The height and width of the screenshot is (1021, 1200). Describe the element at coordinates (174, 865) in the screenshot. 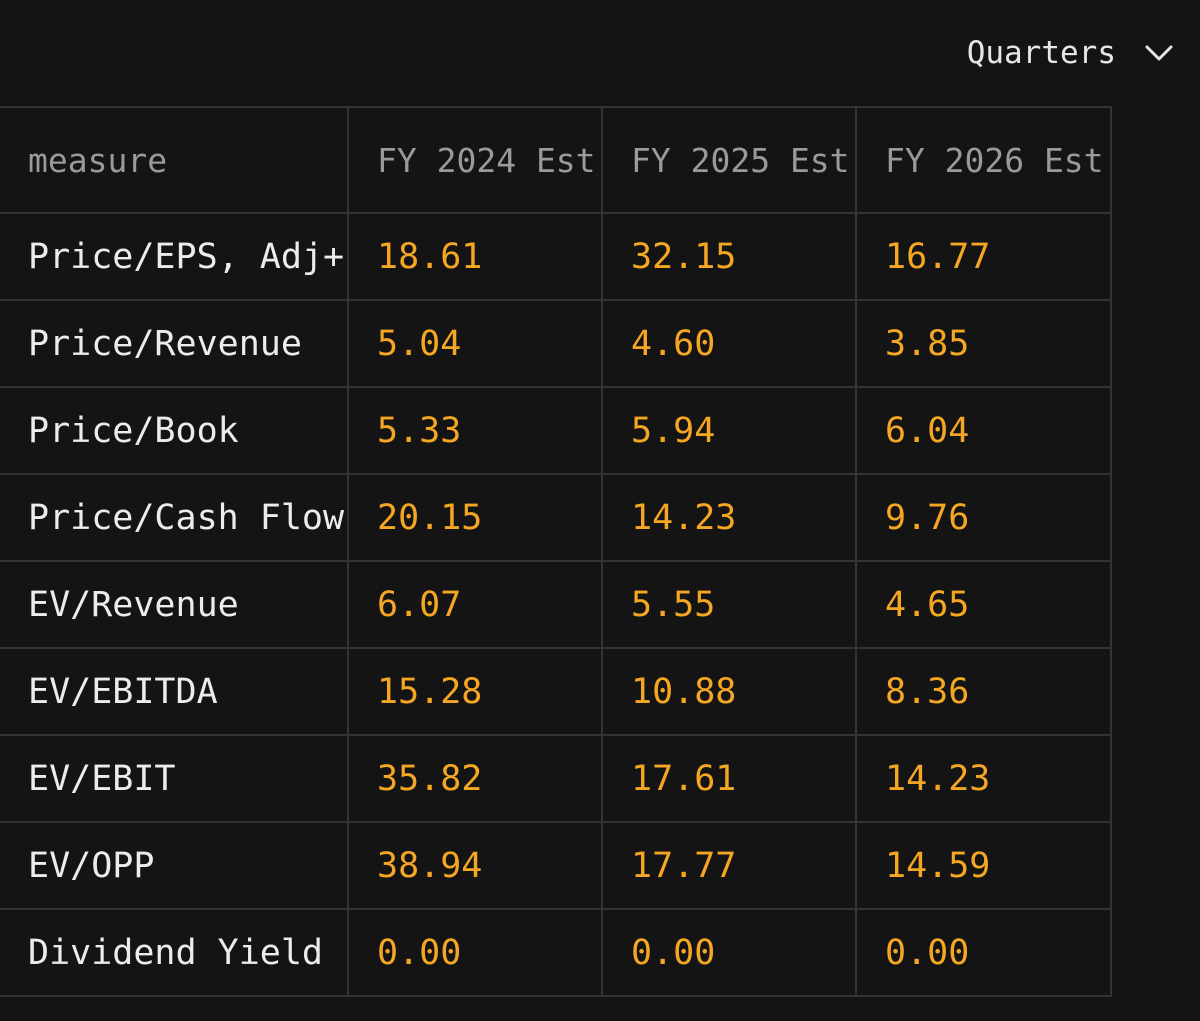

I see `row-label: EV/OPP` at that location.